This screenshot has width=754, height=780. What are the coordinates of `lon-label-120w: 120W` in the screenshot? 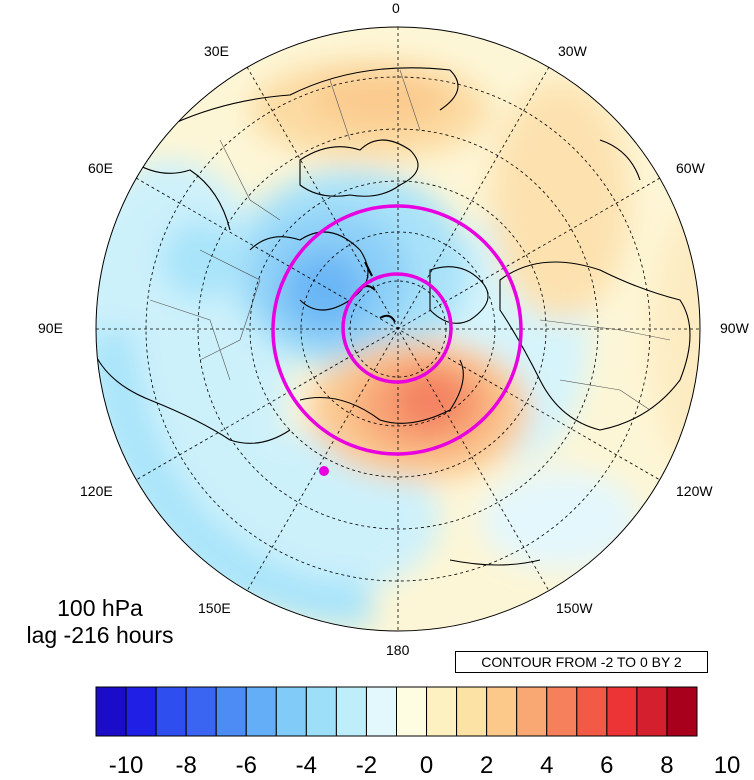 It's located at (694, 491).